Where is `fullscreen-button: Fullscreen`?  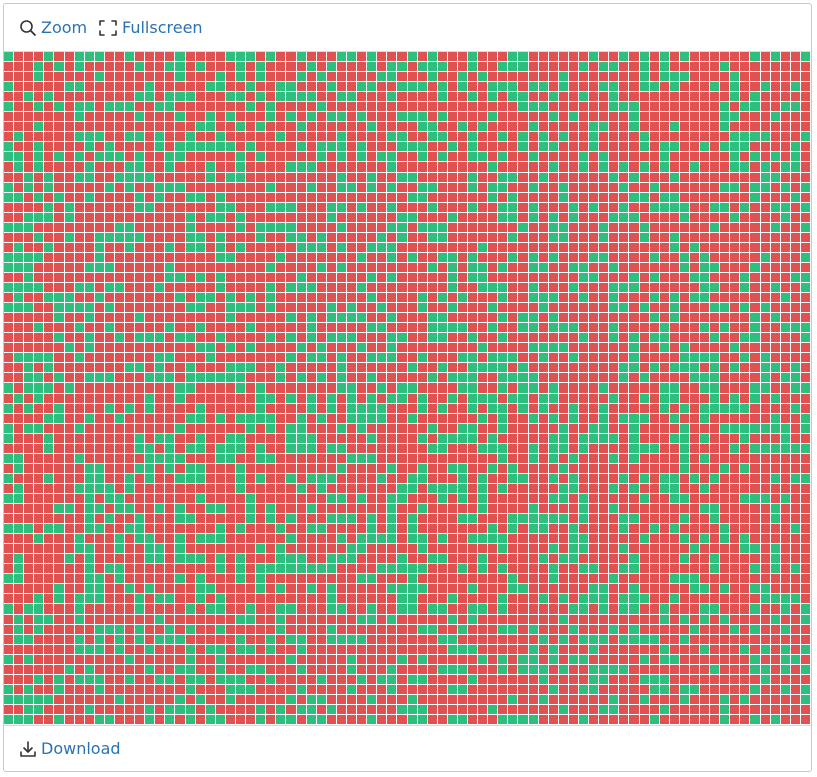 fullscreen-button: Fullscreen is located at coordinates (150, 28).